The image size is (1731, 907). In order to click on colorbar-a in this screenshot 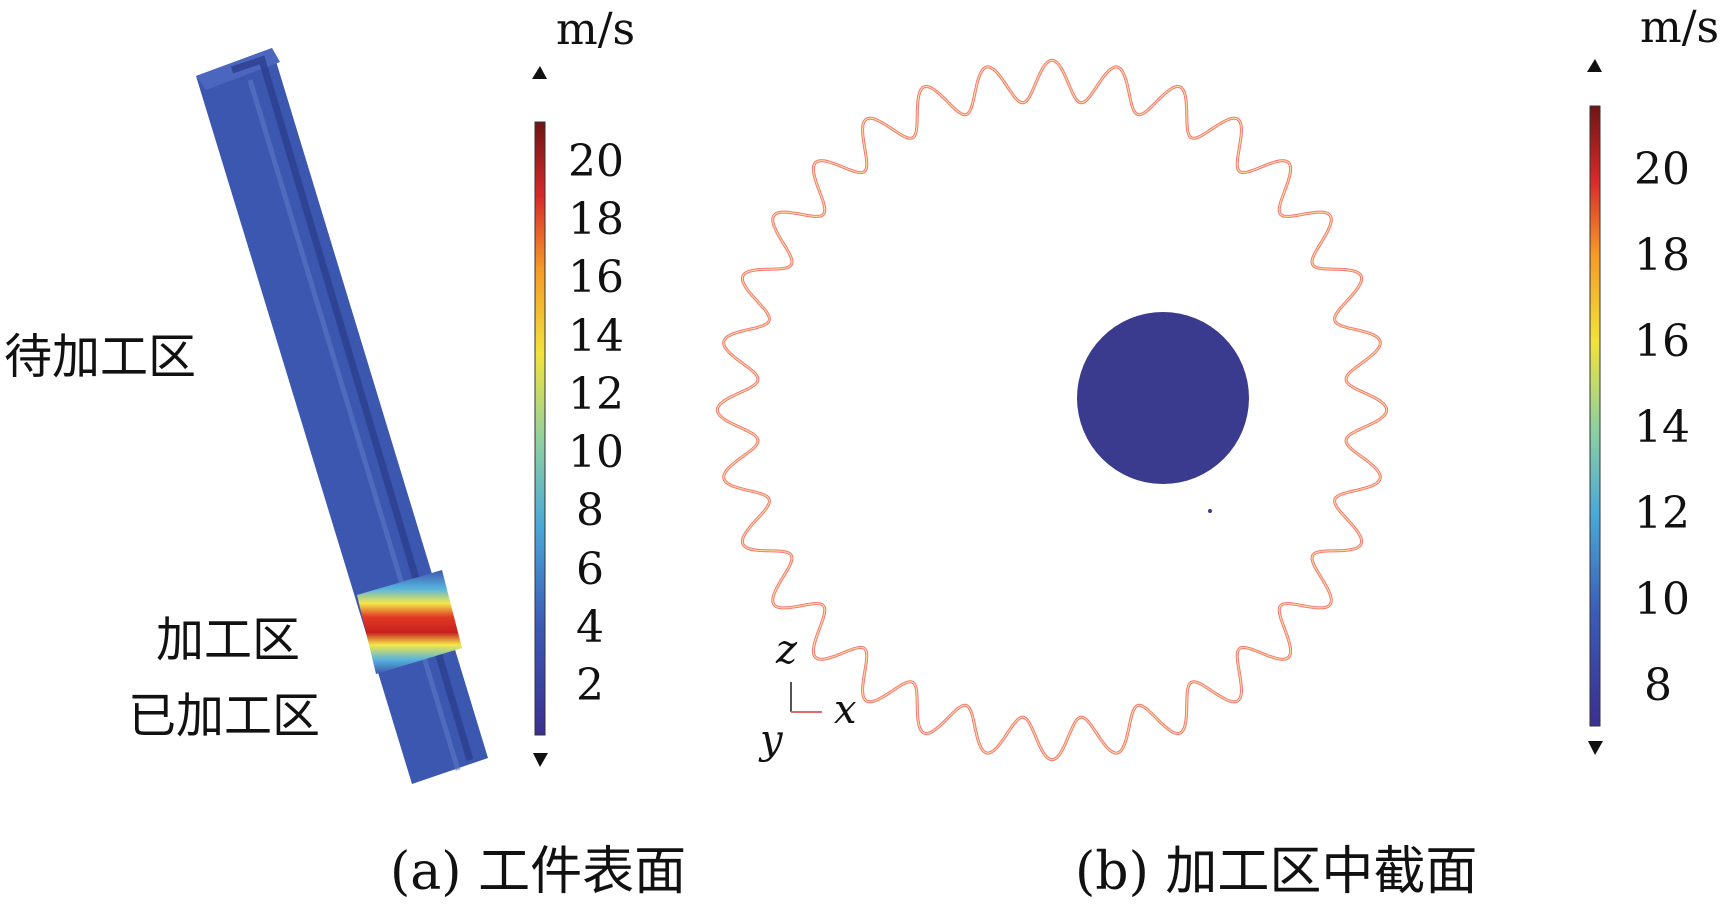, I will do `click(540, 416)`.